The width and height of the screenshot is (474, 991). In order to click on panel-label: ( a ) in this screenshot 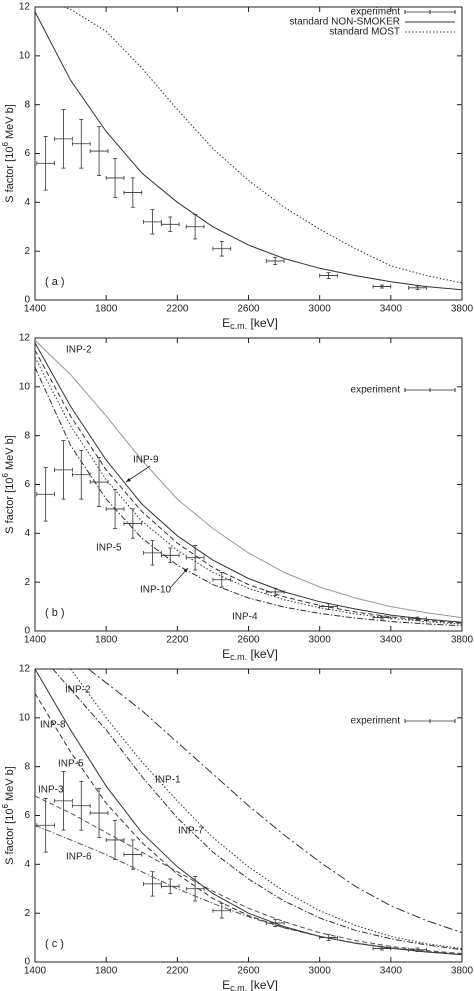, I will do `click(55, 282)`.